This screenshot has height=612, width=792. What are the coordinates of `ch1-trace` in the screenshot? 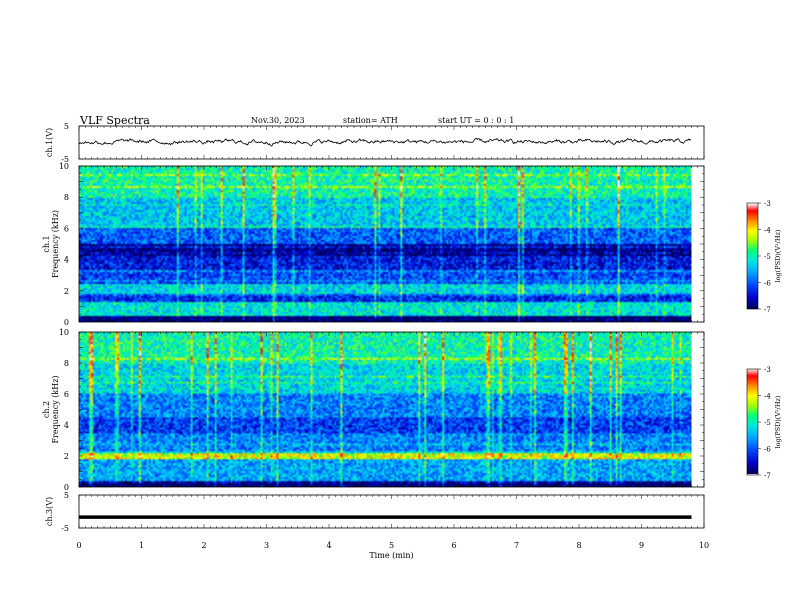 It's located at (385, 142).